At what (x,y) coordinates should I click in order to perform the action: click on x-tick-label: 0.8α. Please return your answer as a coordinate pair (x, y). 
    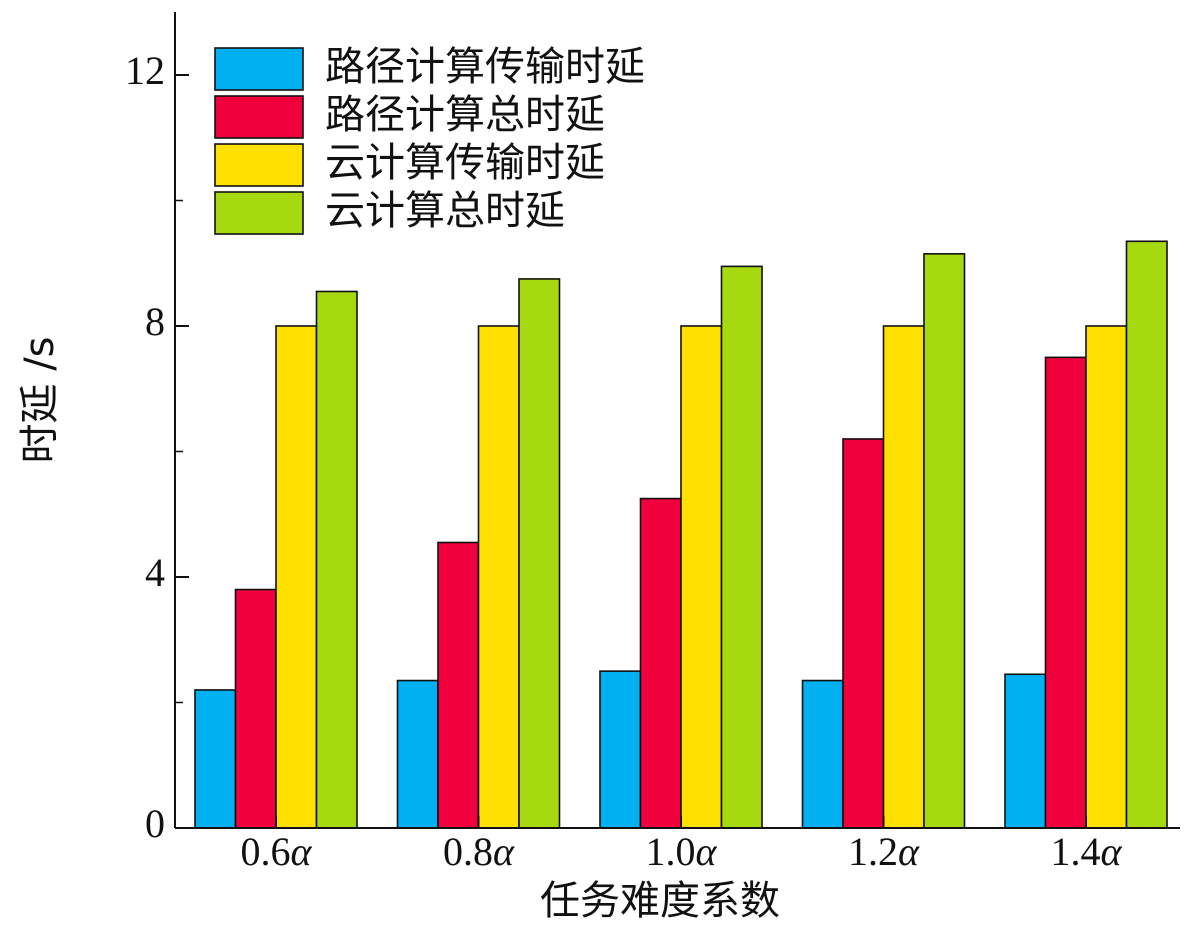
    Looking at the image, I should click on (479, 851).